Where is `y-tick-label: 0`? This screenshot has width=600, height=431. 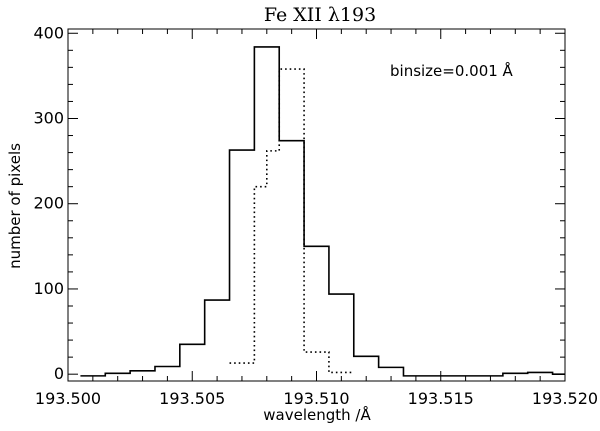
y-tick-label: 0 is located at coordinates (59, 373).